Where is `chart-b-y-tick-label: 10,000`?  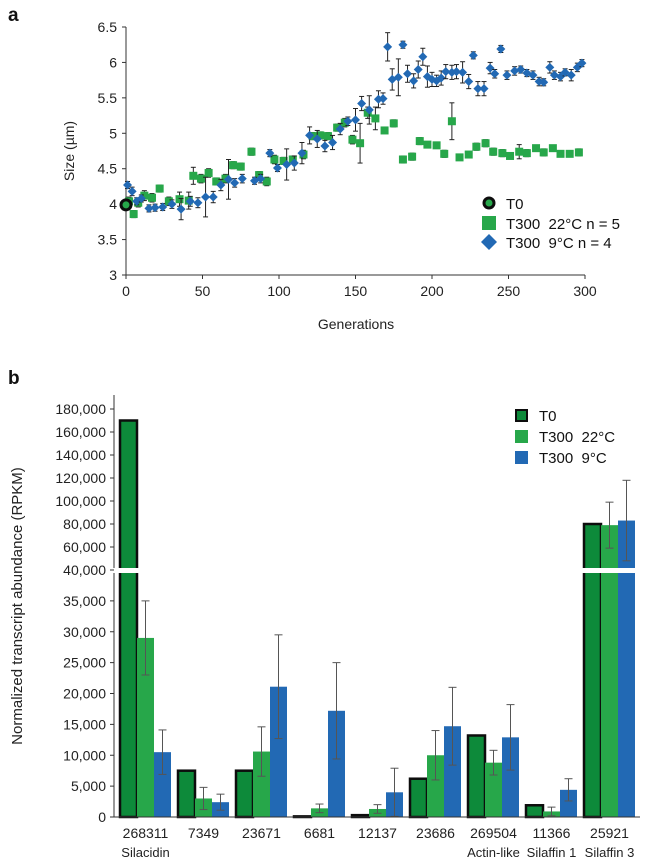 chart-b-y-tick-label: 10,000 is located at coordinates (84, 755).